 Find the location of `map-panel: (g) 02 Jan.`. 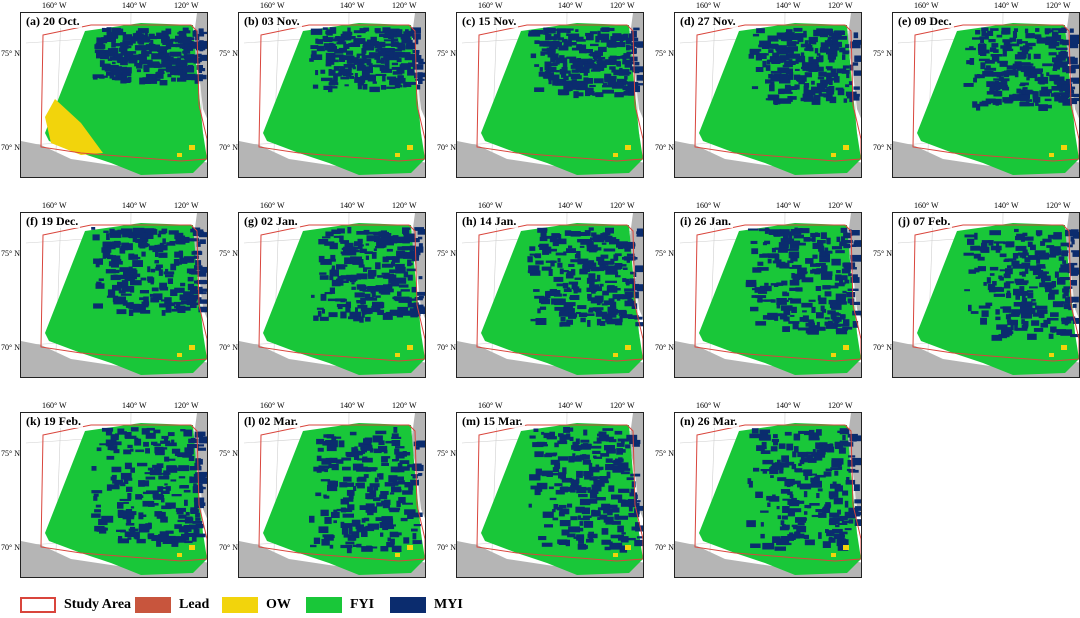

map-panel: (g) 02 Jan. is located at coordinates (332, 295).